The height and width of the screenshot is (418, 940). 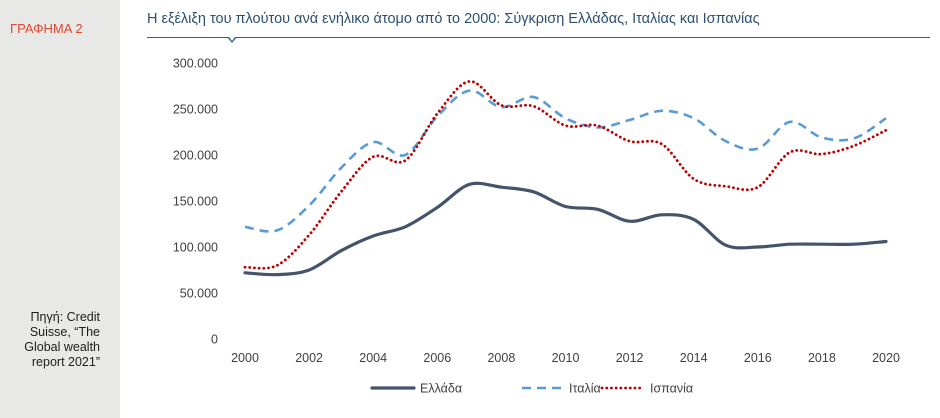 I want to click on title-divider, so click(x=538, y=37).